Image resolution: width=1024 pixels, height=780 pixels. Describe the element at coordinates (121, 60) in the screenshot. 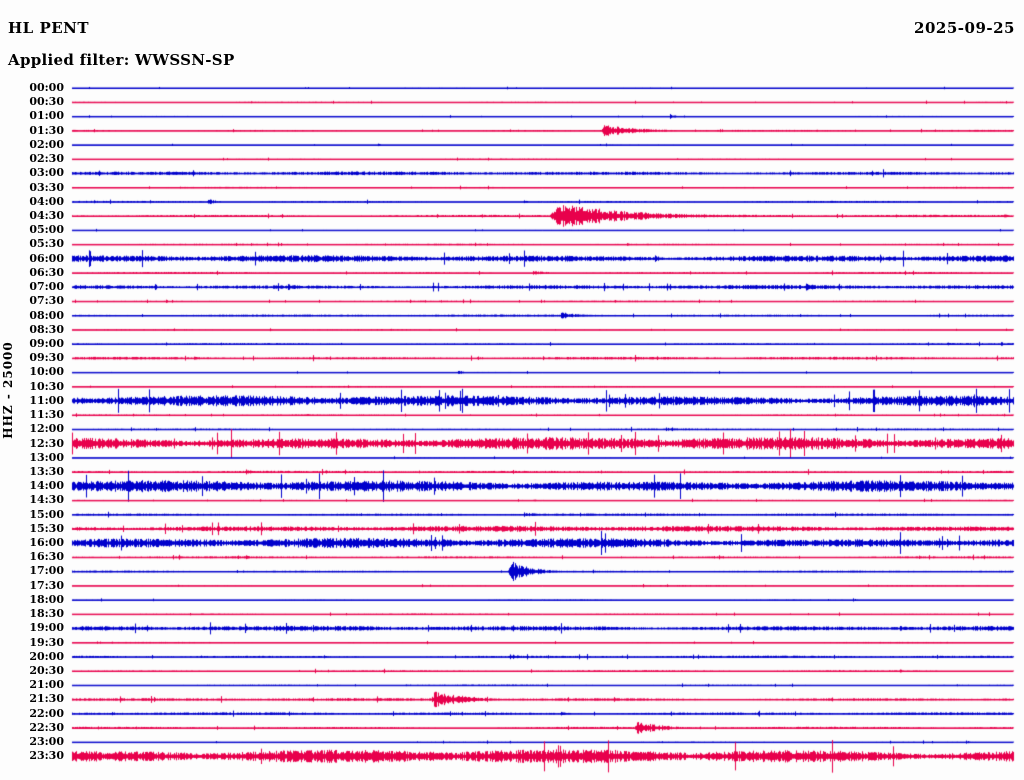

I see `applied-filter-label: Applied filter: WWSSN-SP` at that location.